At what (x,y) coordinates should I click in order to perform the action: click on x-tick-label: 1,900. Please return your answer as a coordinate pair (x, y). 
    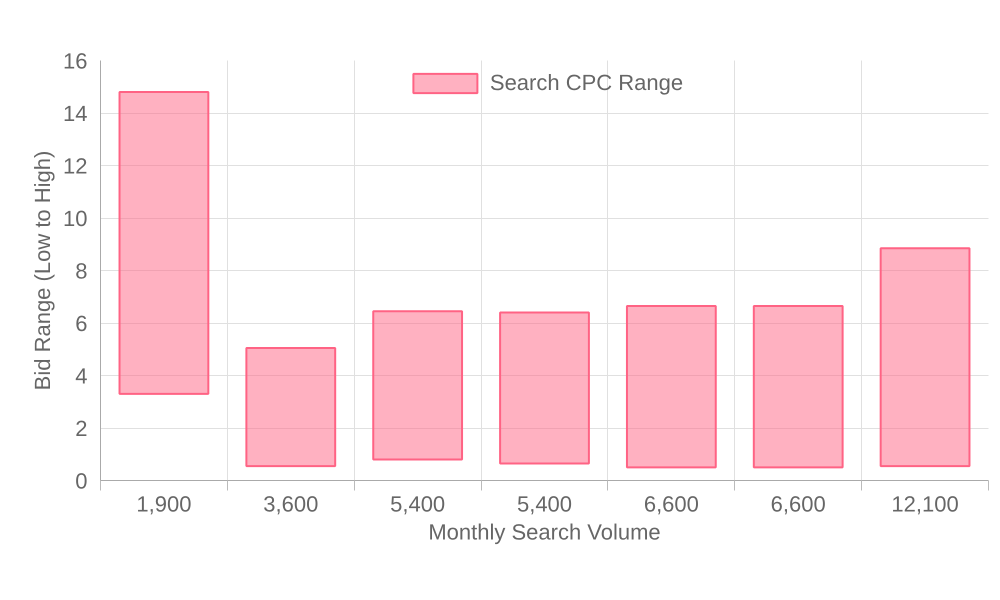
    Looking at the image, I should click on (164, 504).